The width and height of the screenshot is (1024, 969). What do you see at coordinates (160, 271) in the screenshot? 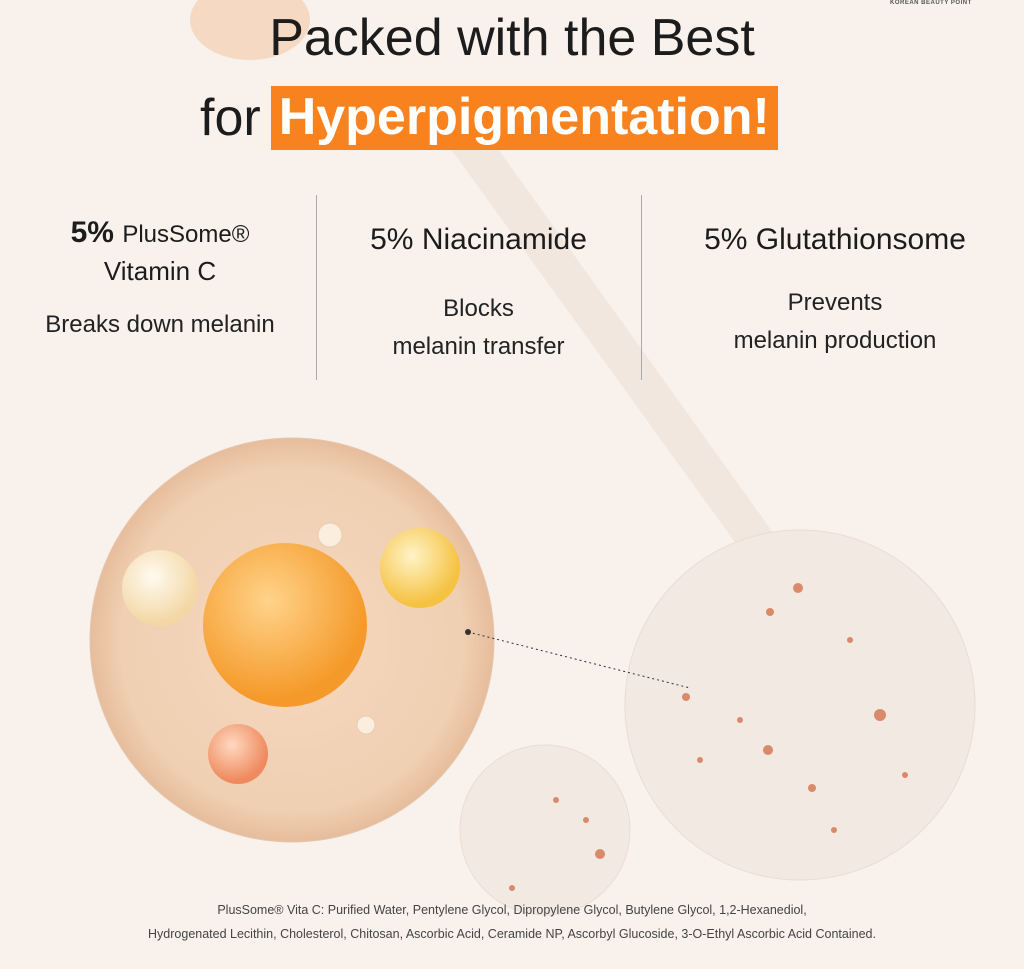
I see `ingredient-name-2: Vitamin C` at bounding box center [160, 271].